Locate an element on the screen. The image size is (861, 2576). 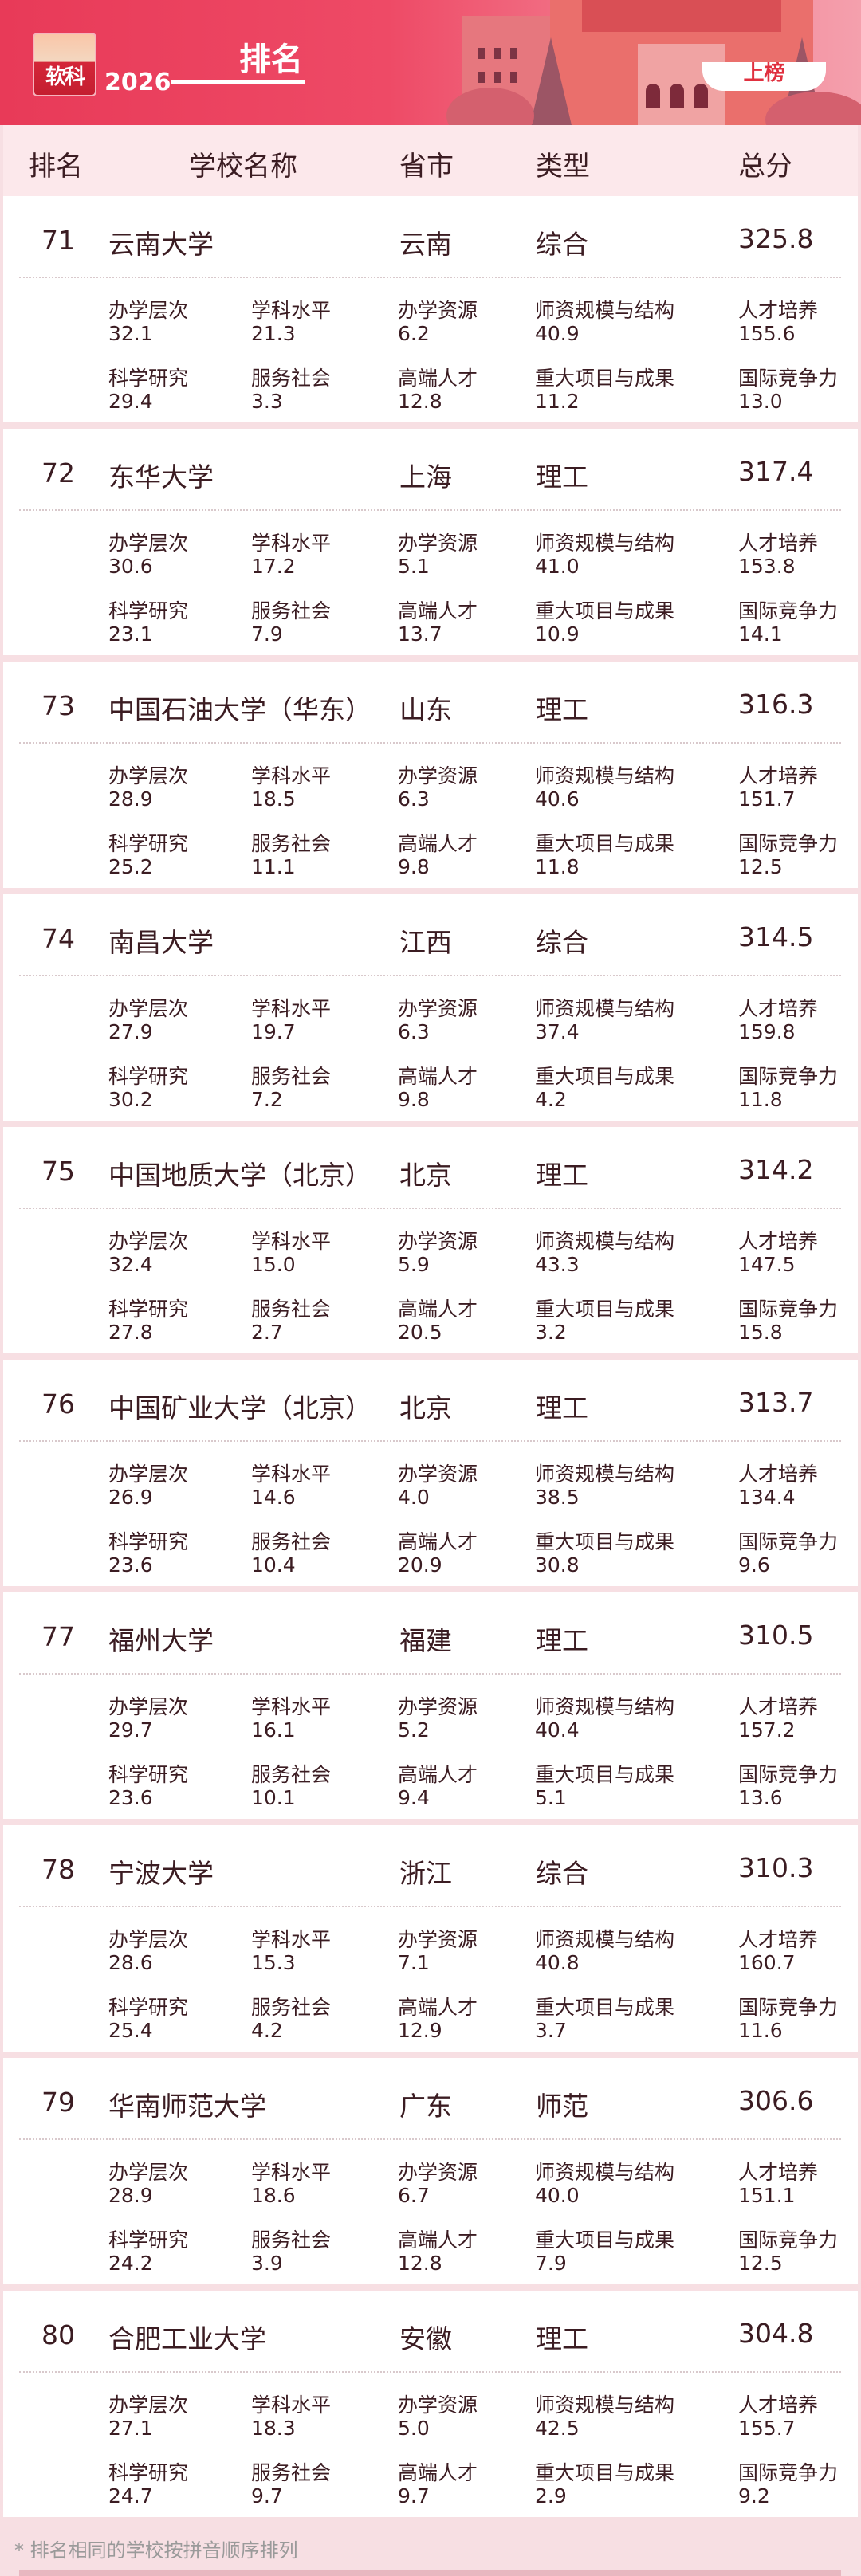
metric-value: 28.6 is located at coordinates (130, 1962).